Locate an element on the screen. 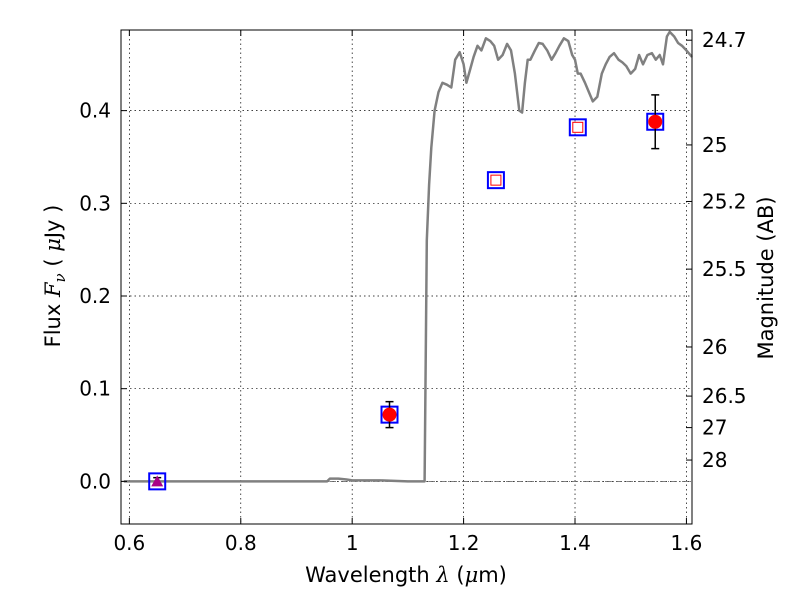 This screenshot has width=800, height=600. right-tick-label-0: 24.7 is located at coordinates (724, 40).